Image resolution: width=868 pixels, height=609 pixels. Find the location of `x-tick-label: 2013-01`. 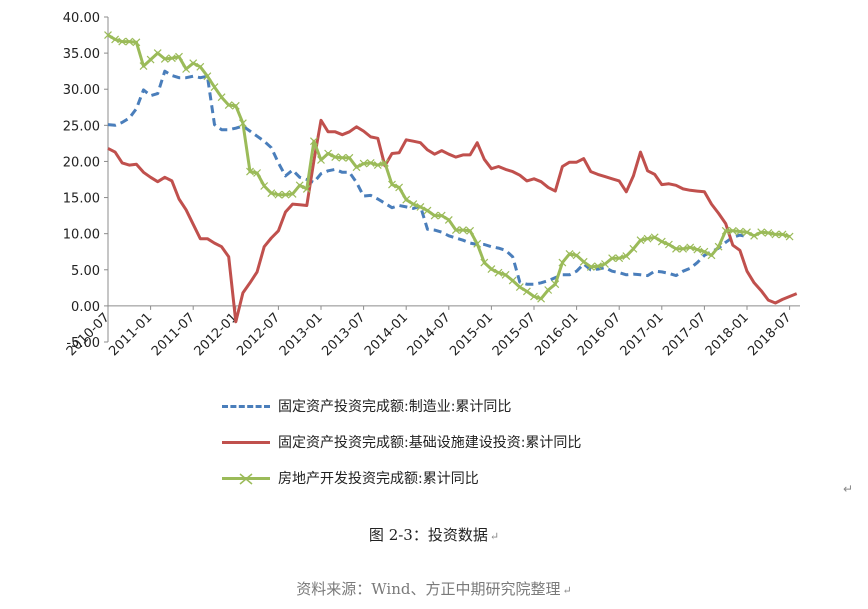

x-tick-label: 2013-01 is located at coordinates (301, 334).